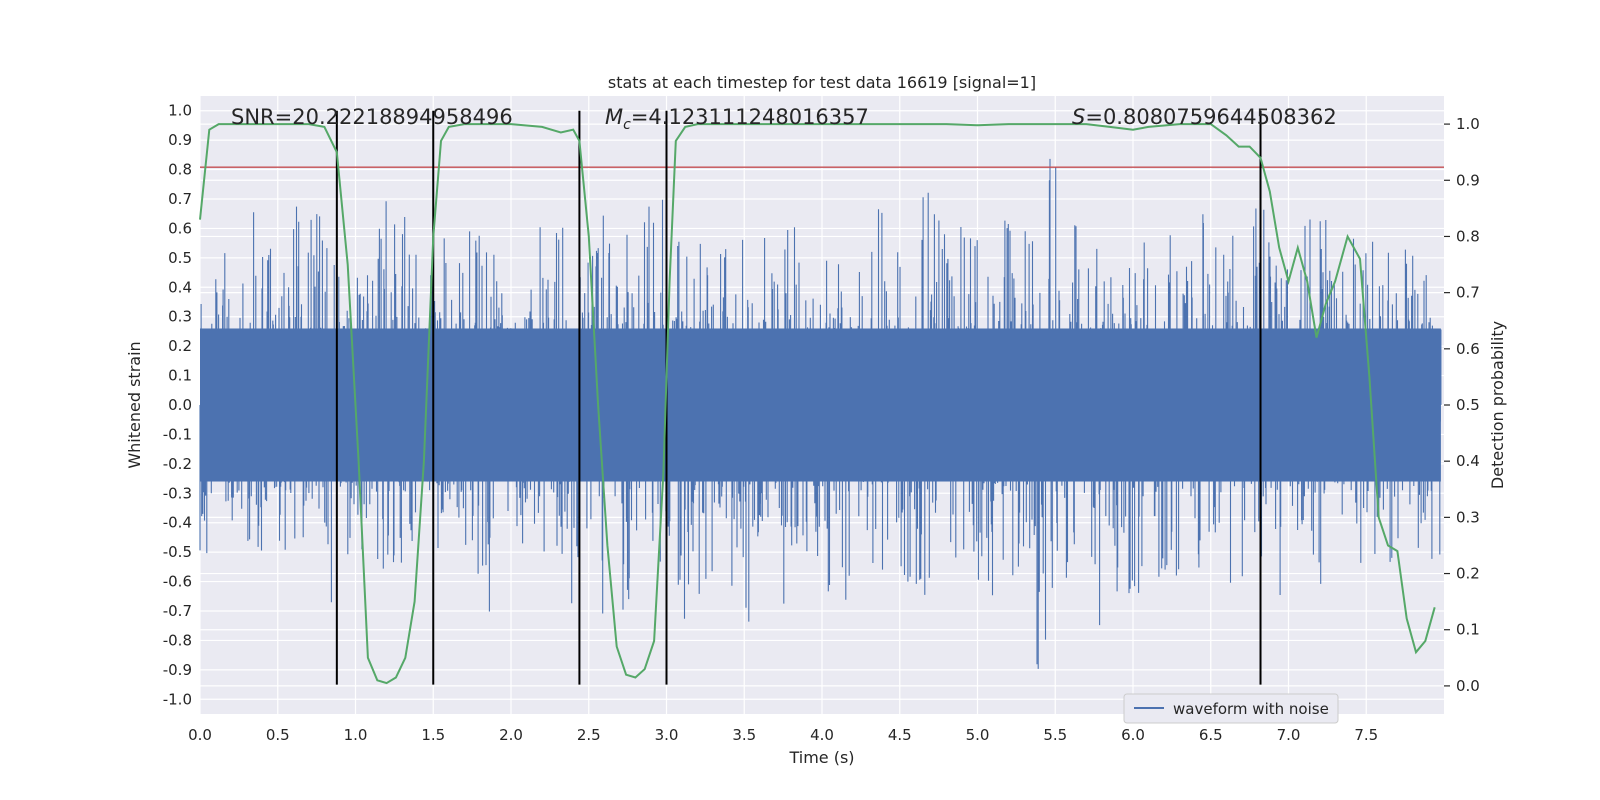 The width and height of the screenshot is (1600, 800). What do you see at coordinates (1468, 405) in the screenshot?
I see `right-tick-label: 0.5` at bounding box center [1468, 405].